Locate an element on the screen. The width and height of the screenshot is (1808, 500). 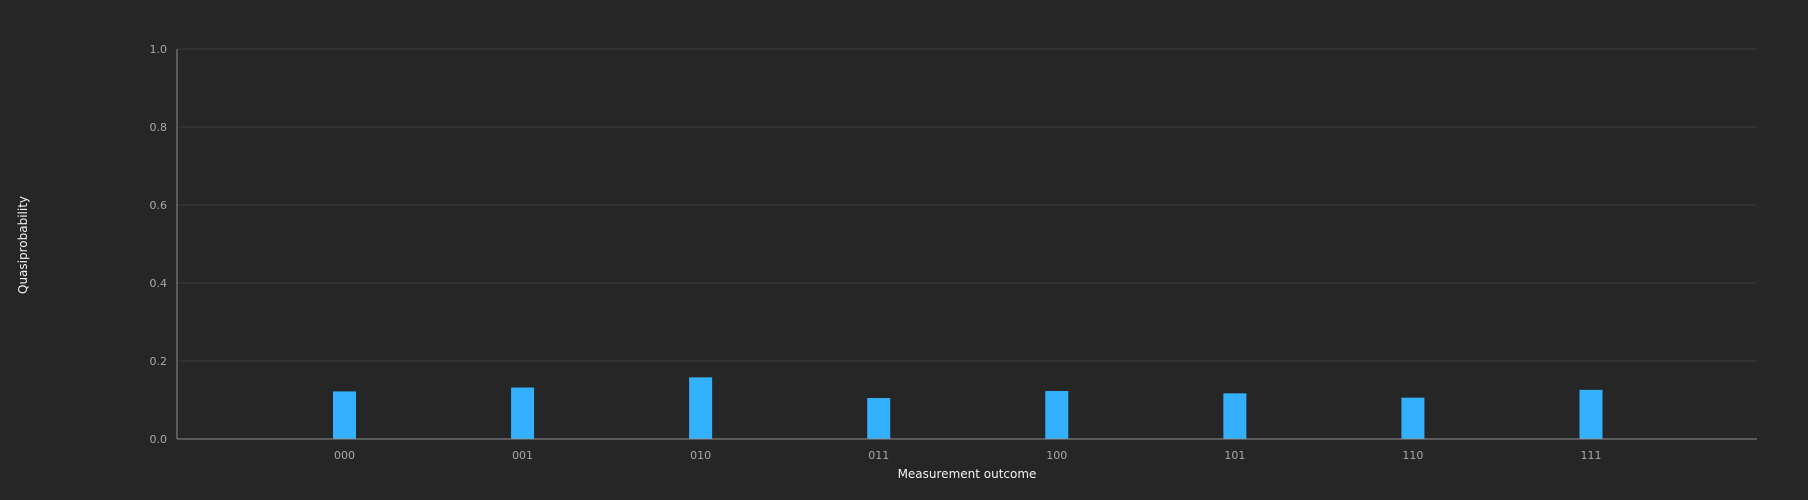
y-tick-label: 0.4 is located at coordinates (159, 283).